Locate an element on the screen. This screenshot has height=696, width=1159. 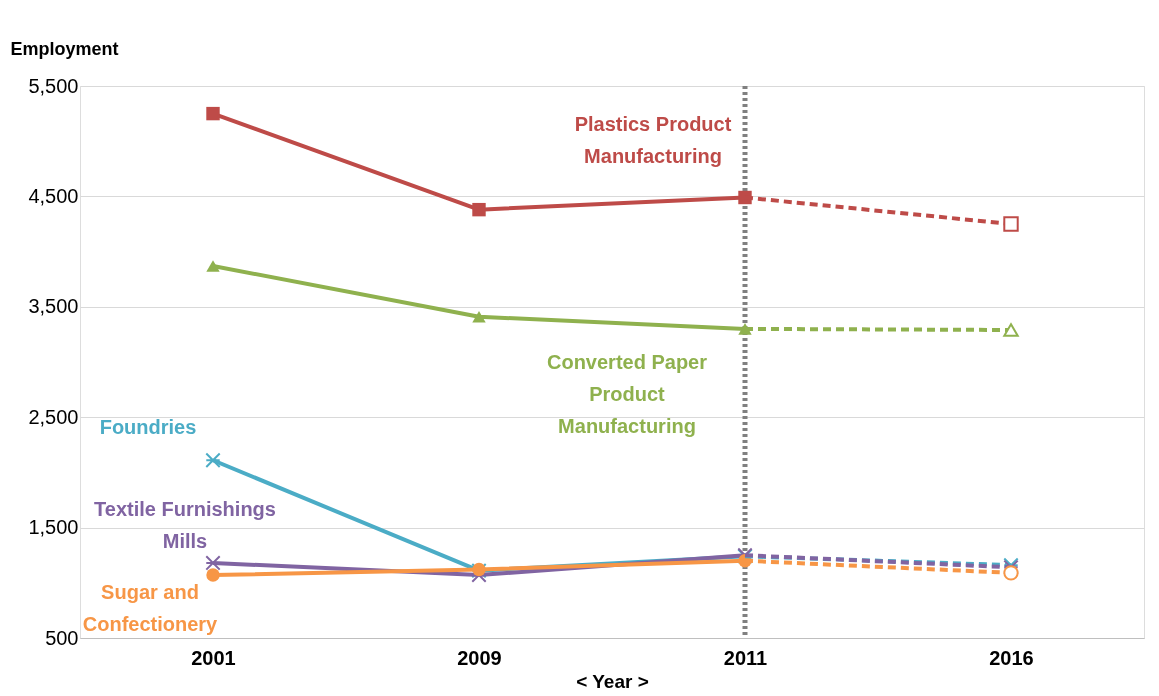
y-tick-label: 4,500 is located at coordinates (53, 195).